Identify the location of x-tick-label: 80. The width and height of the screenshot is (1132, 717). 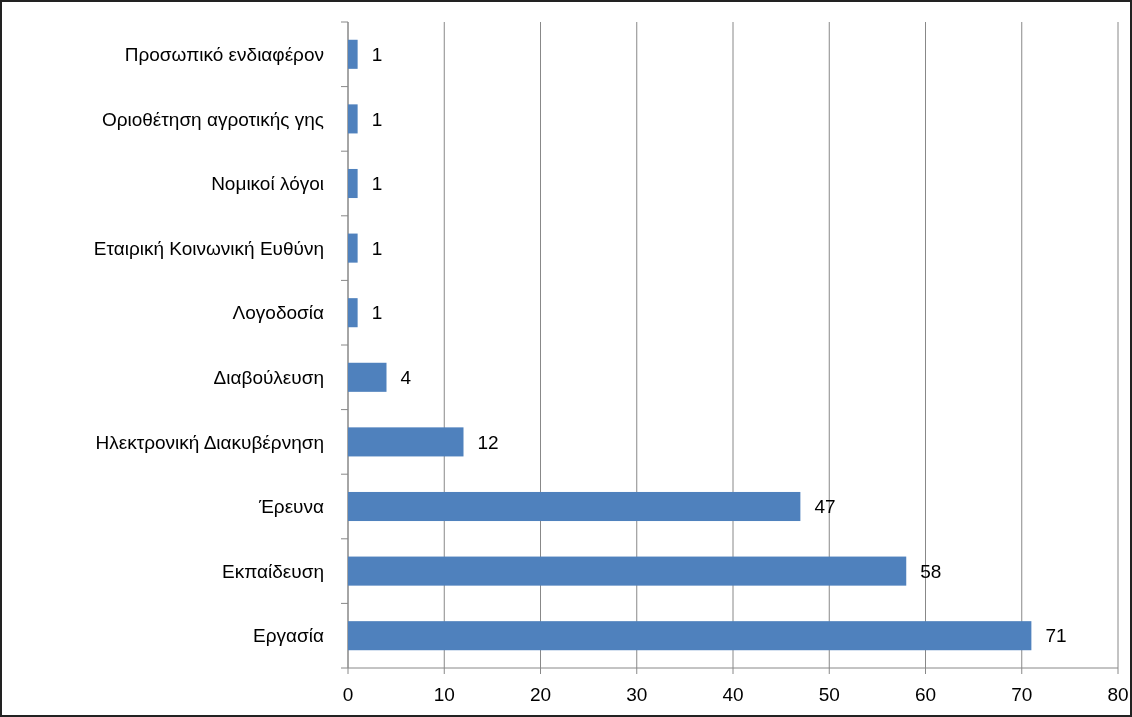
(1118, 694).